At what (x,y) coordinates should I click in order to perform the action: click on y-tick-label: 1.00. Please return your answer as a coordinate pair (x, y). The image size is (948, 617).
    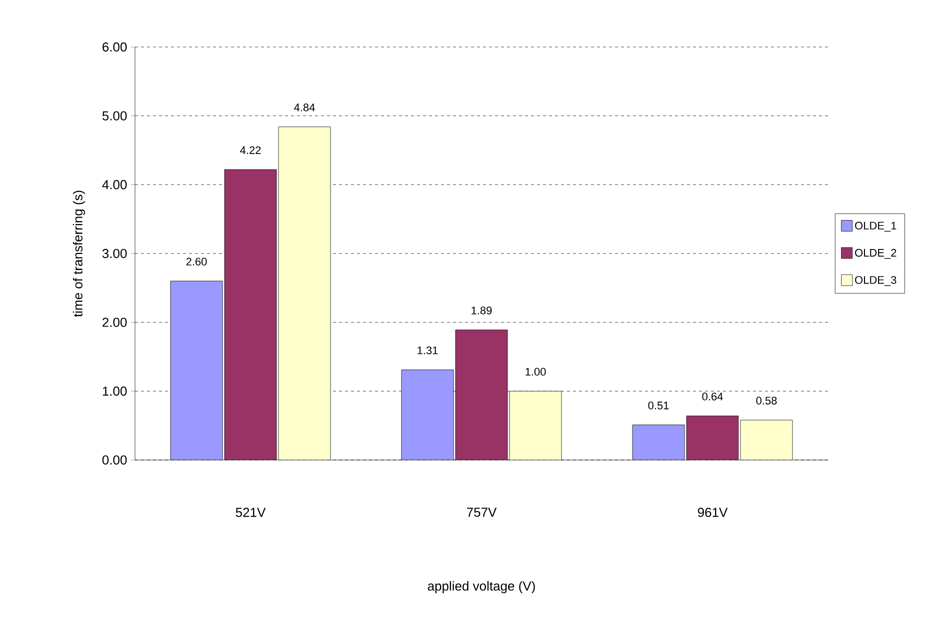
    Looking at the image, I should click on (114, 391).